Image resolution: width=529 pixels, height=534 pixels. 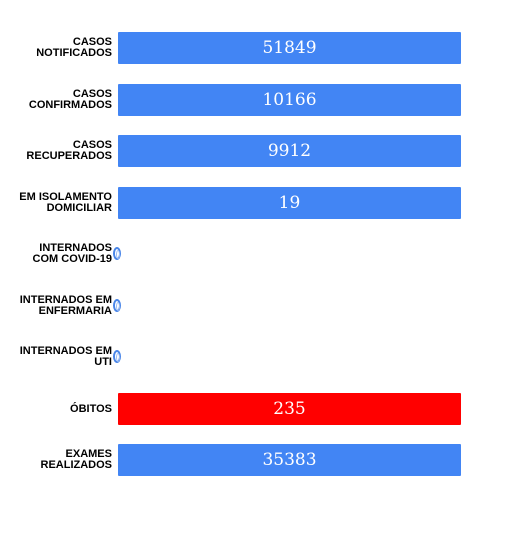 What do you see at coordinates (264, 357) in the screenshot?
I see `chart-row: INTERNADOS EM UTI` at bounding box center [264, 357].